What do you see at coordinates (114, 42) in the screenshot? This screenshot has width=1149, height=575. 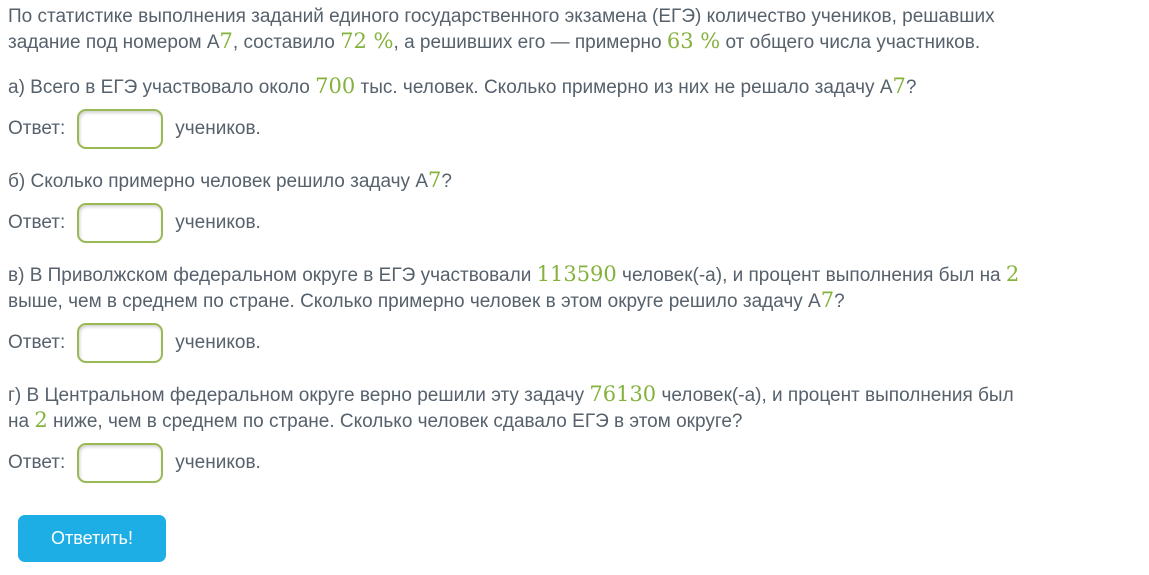 I see `text-segment: задание под номером А` at bounding box center [114, 42].